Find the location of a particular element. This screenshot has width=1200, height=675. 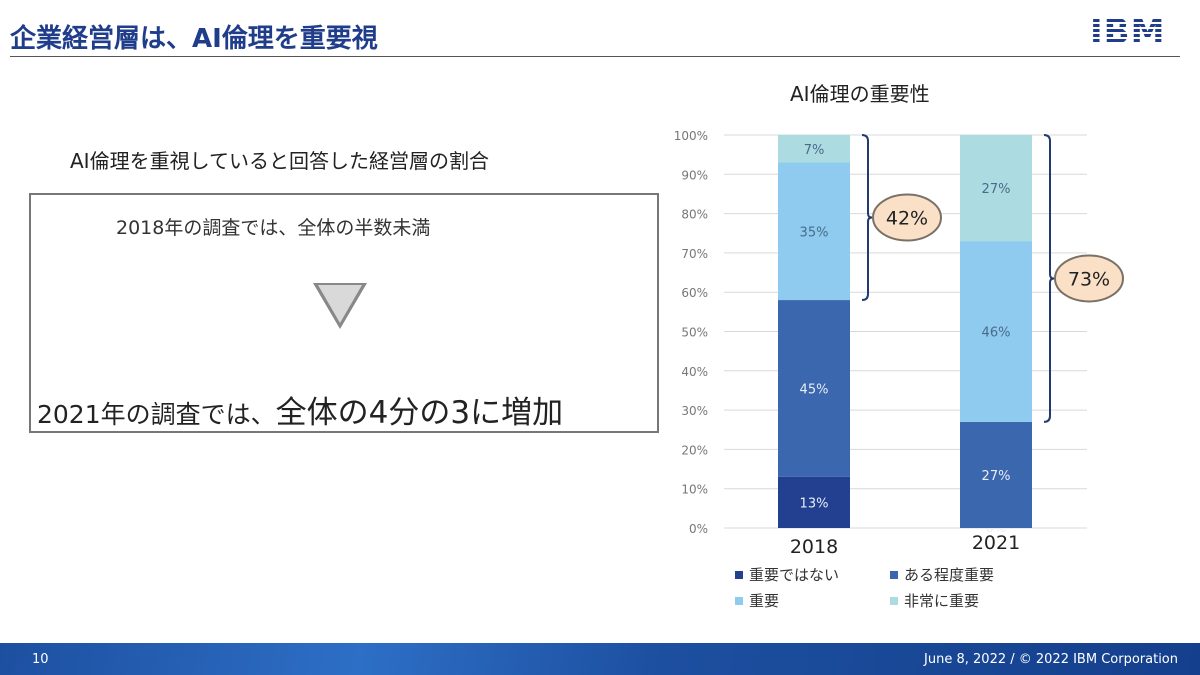

x-tick-label: 2018 is located at coordinates (814, 547).